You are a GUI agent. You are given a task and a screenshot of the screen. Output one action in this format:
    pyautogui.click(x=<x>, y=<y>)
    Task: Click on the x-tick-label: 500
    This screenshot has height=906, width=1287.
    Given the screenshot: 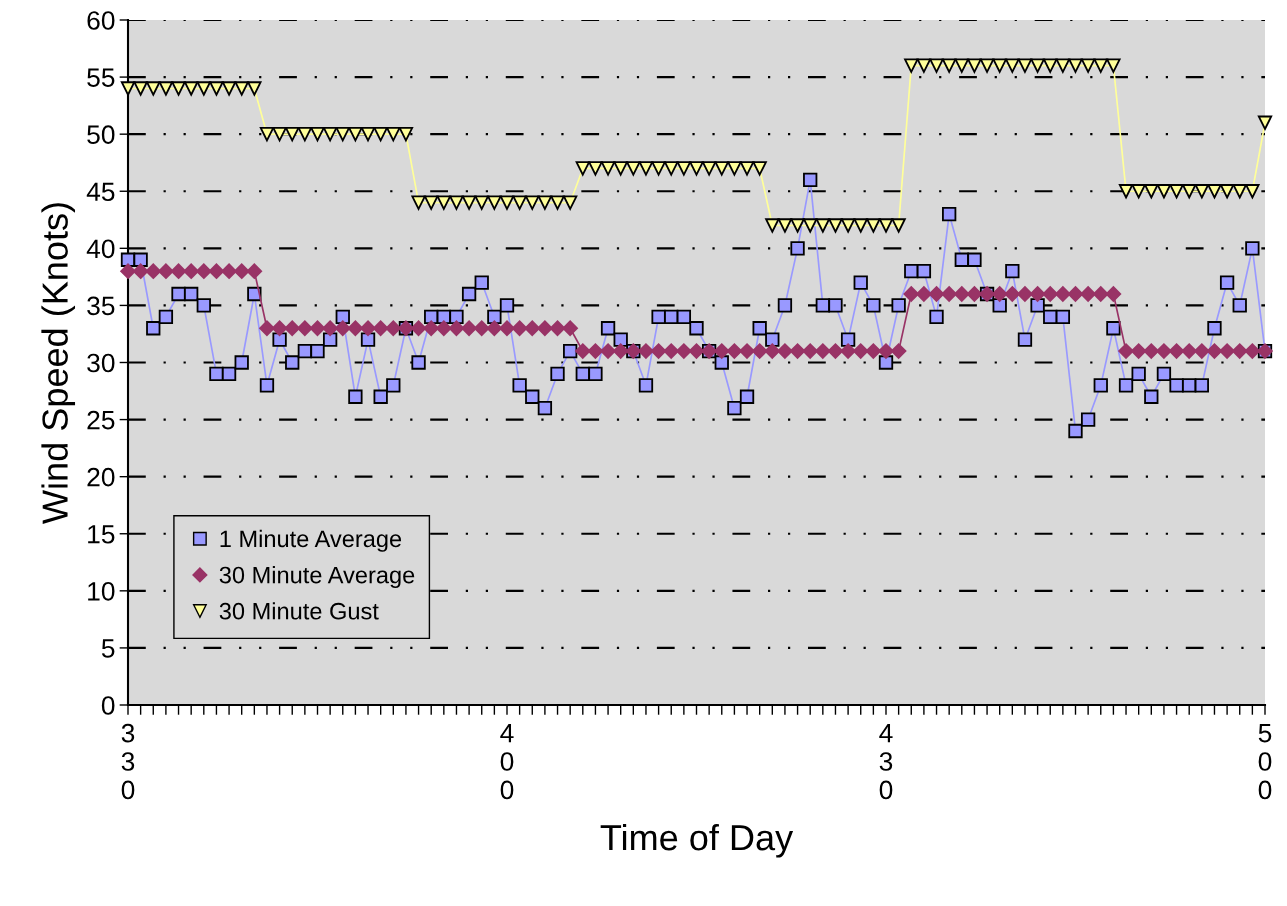 What is the action you would take?
    pyautogui.click(x=1265, y=762)
    